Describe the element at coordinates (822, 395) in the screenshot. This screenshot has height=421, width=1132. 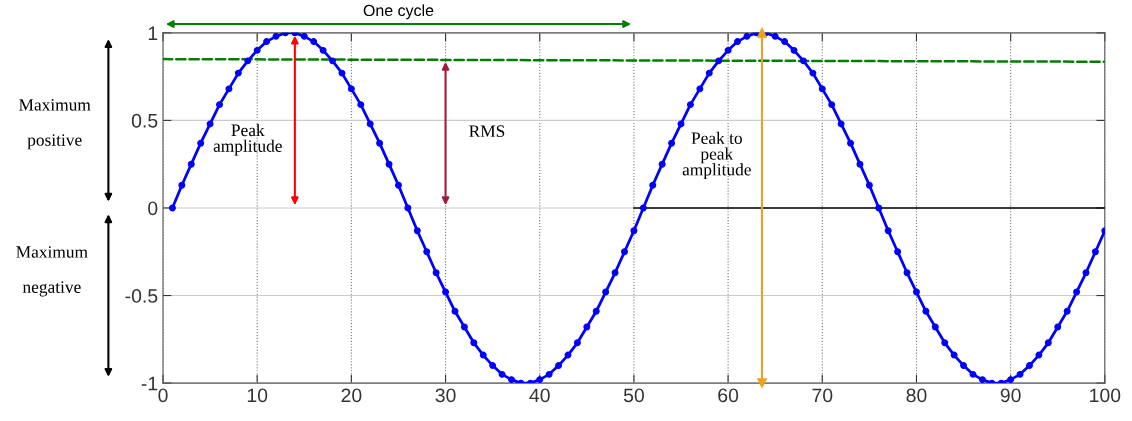
I see `x-tick-label: 70` at that location.